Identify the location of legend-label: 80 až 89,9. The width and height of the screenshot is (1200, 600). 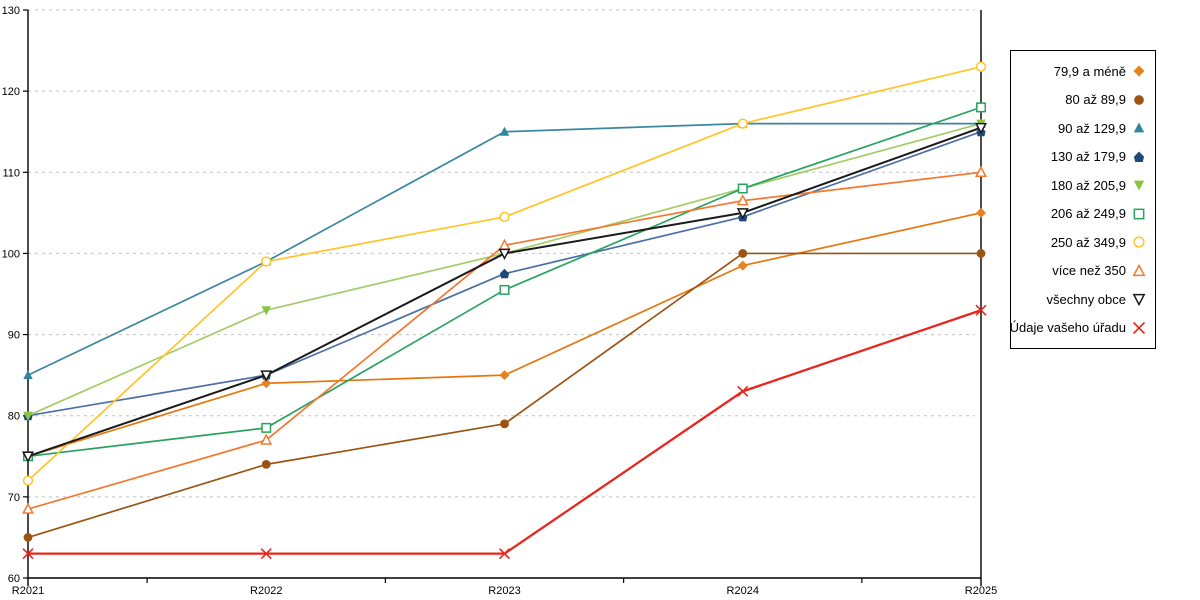
(1095, 100).